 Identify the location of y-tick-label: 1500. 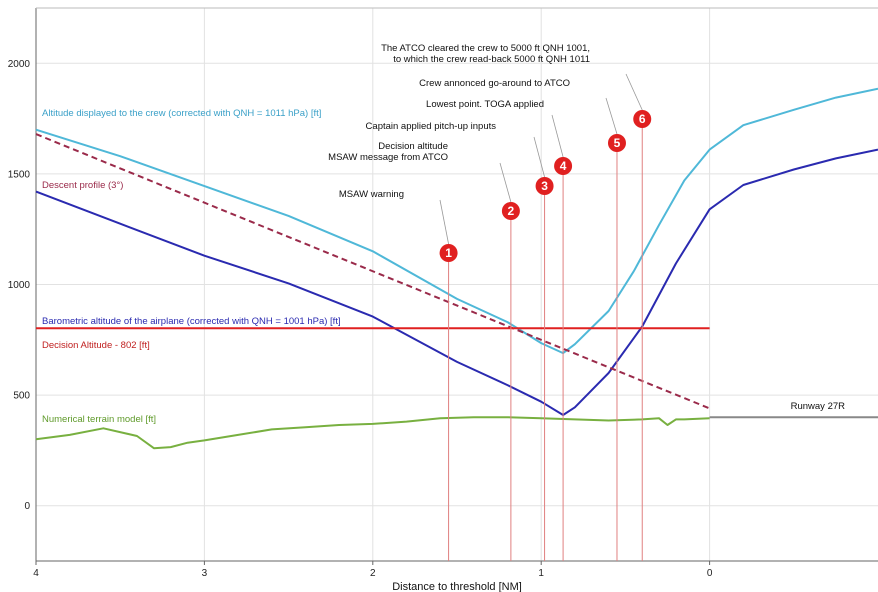
(19, 174).